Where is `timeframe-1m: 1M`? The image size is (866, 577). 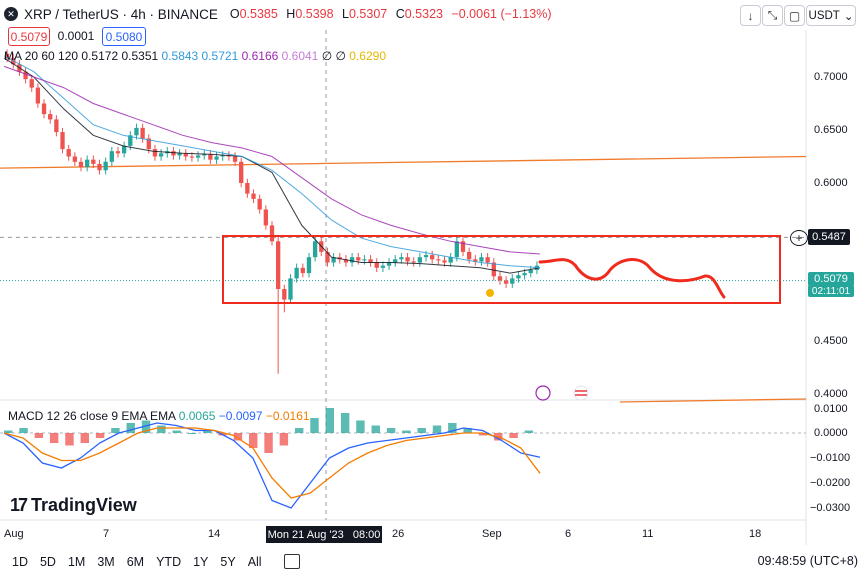
timeframe-1m: 1M is located at coordinates (76, 561).